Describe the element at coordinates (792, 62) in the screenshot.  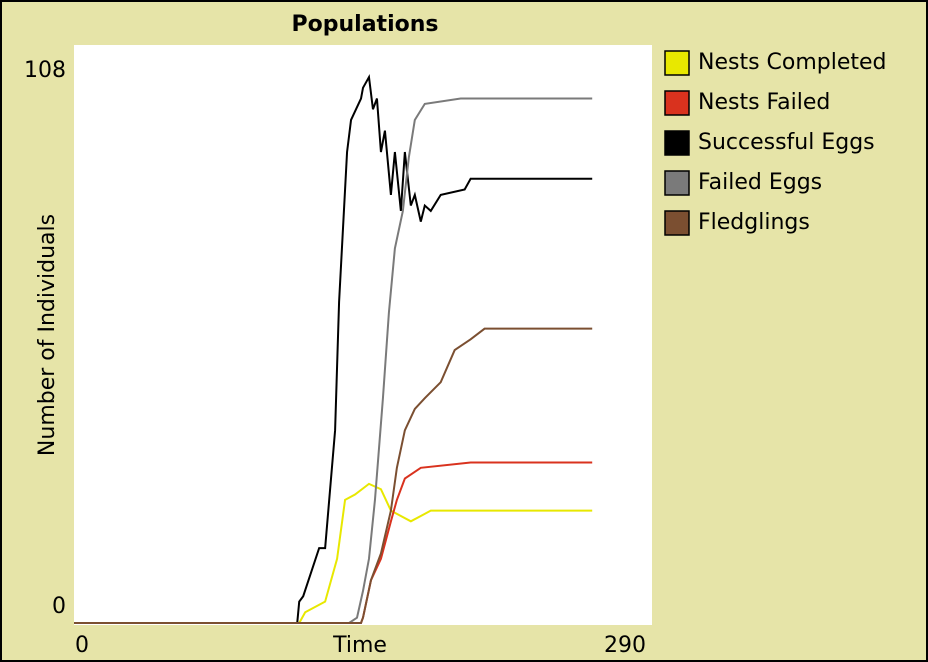
I see `legend-label: Nests Completed` at that location.